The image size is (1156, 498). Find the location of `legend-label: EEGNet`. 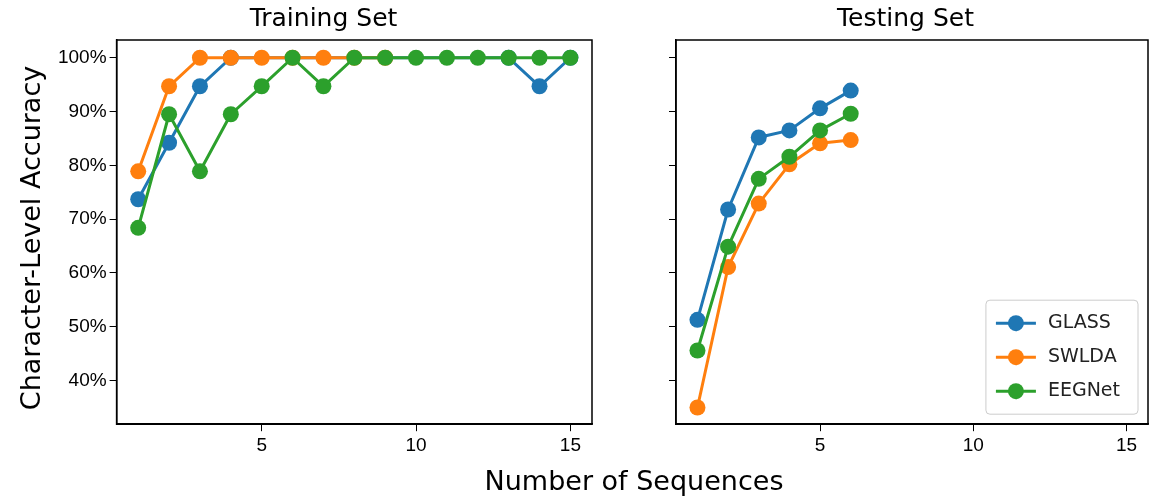

legend-label: EEGNet is located at coordinates (1084, 389).